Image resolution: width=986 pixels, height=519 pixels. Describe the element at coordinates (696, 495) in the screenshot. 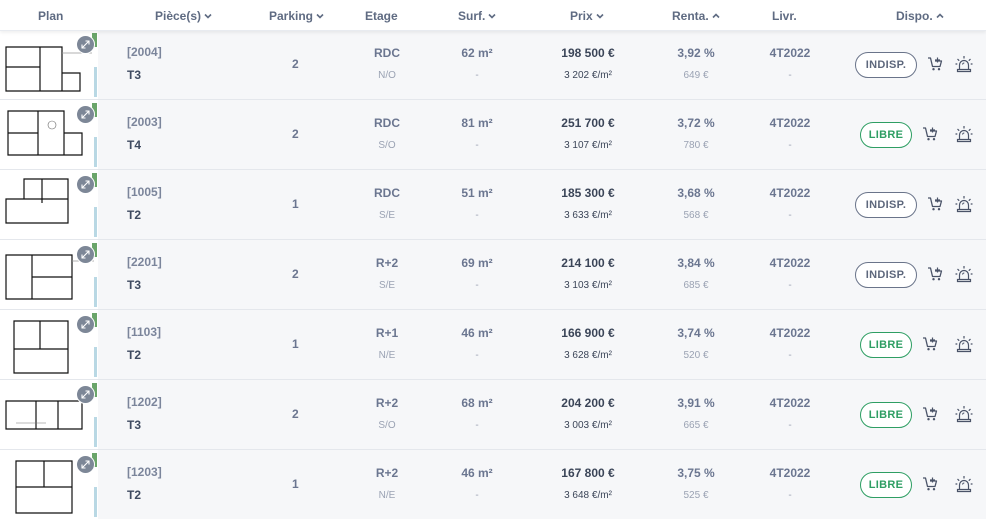

I see `rent: 525 €` at that location.